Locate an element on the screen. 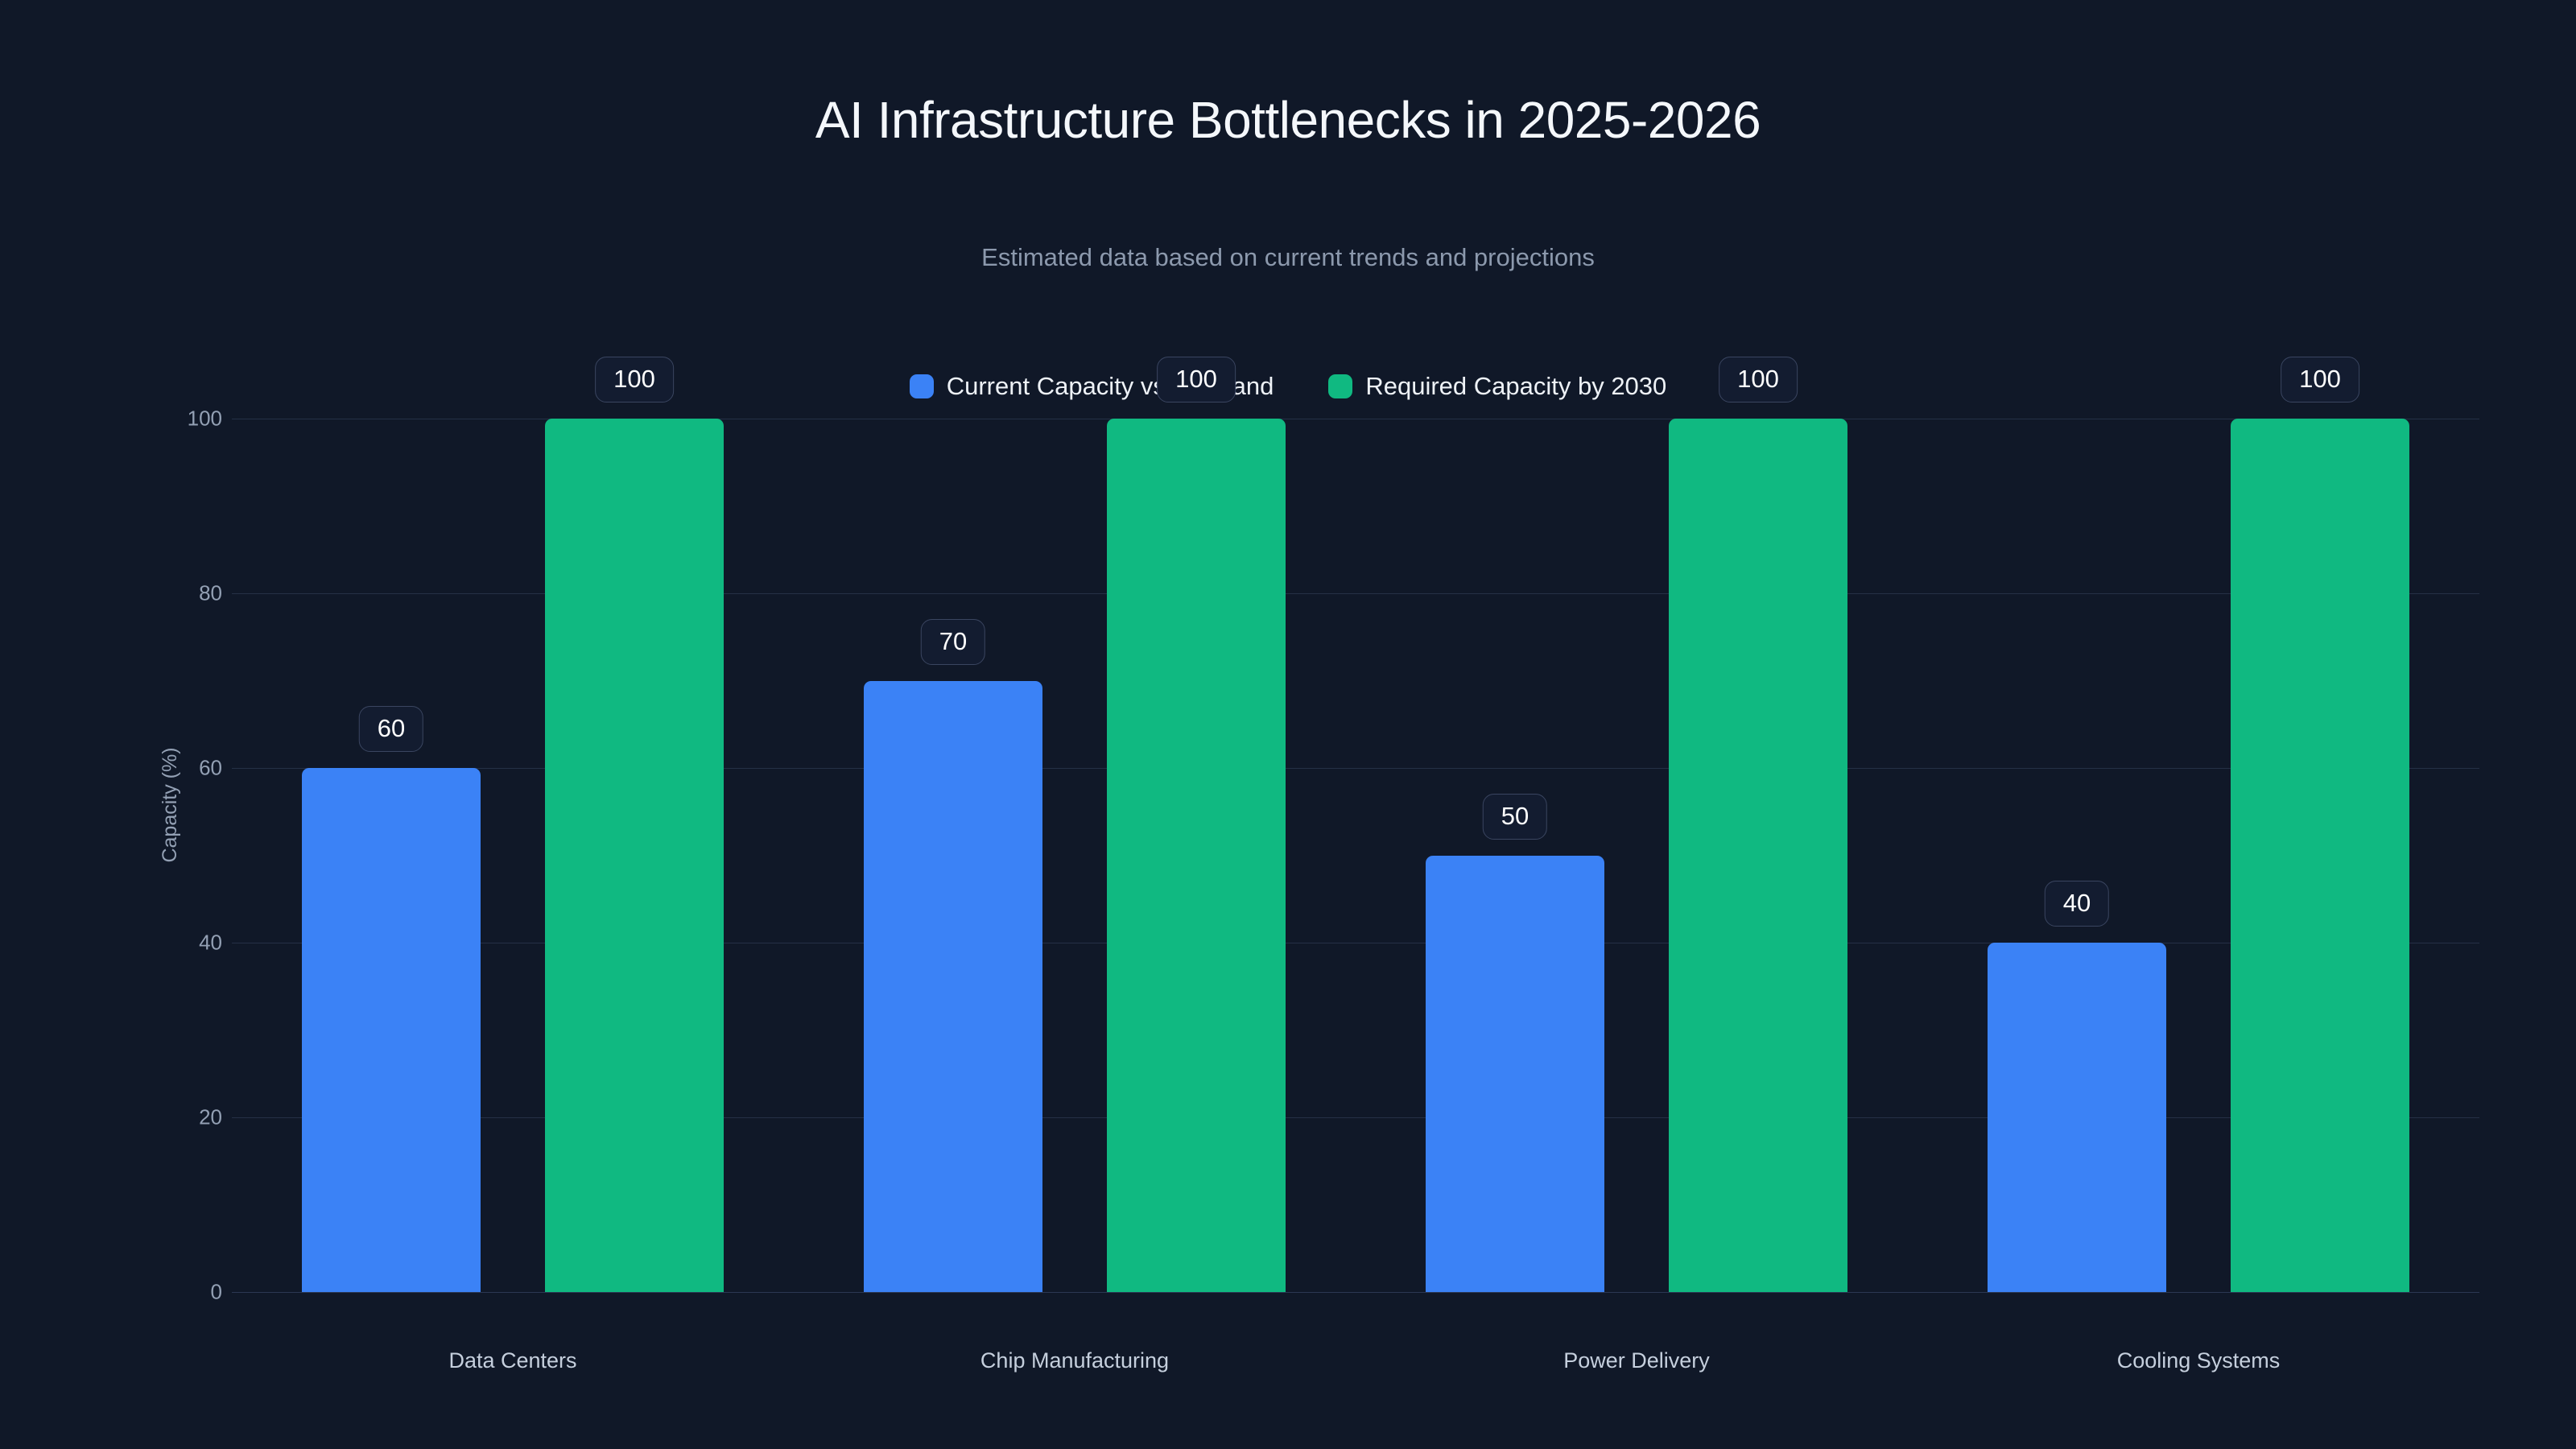  legend-item-1: Required Capacity by 2030 is located at coordinates (1497, 386).